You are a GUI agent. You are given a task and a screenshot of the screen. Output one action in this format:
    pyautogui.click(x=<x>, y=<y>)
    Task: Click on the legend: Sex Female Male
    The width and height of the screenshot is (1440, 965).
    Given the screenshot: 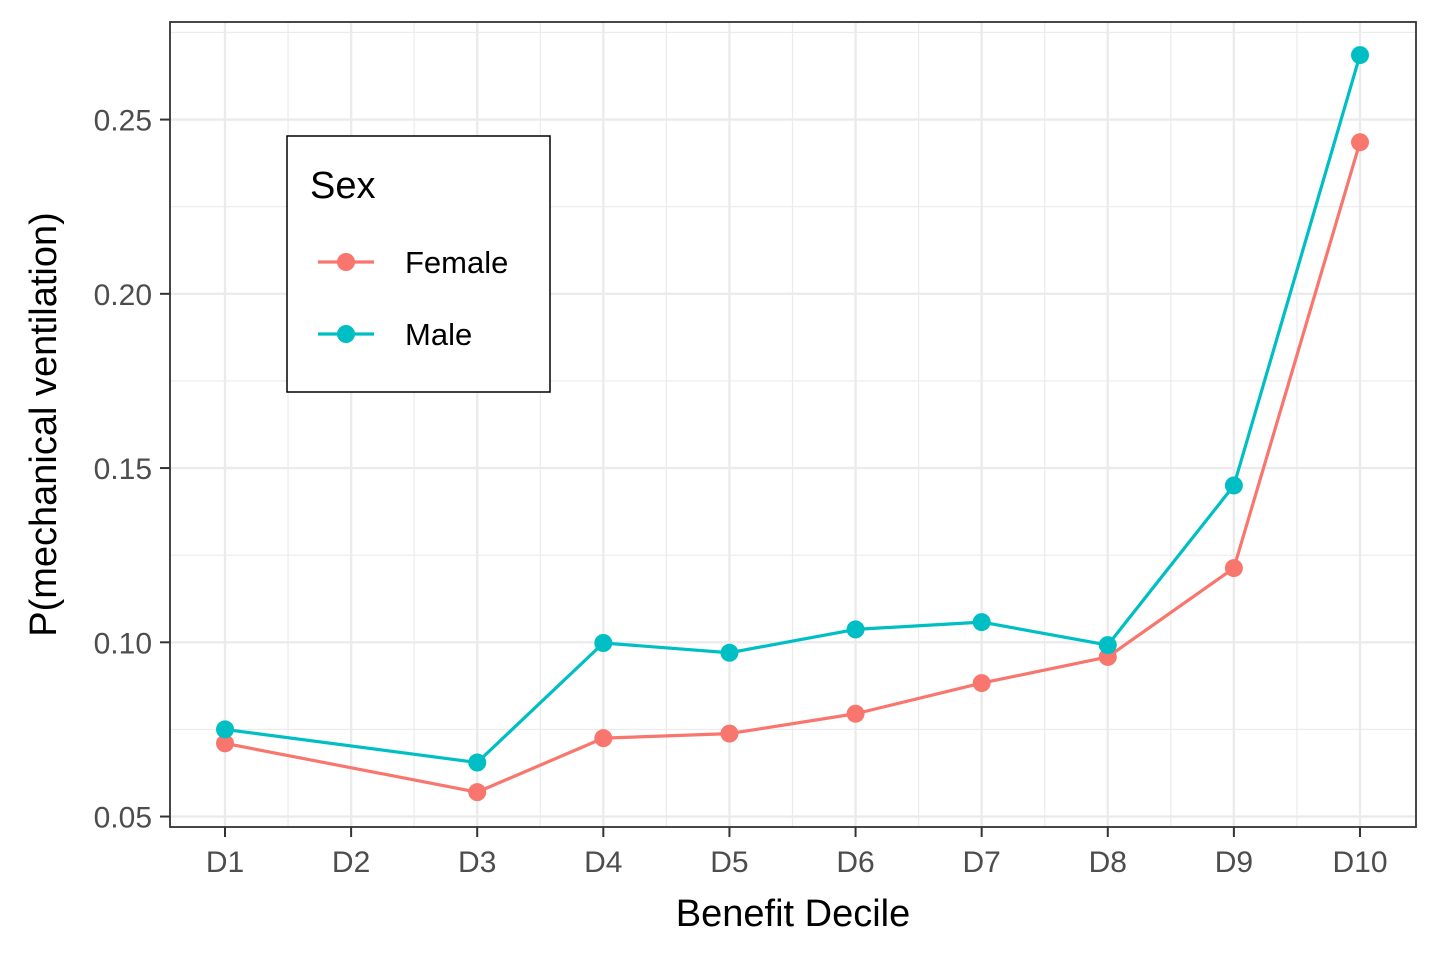 What is the action you would take?
    pyautogui.click(x=418, y=264)
    